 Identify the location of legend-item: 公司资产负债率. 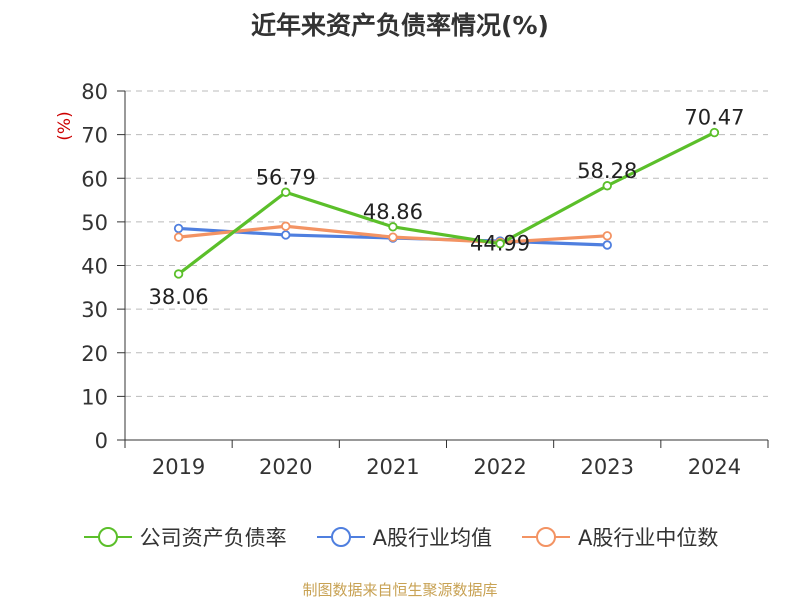
(184, 537).